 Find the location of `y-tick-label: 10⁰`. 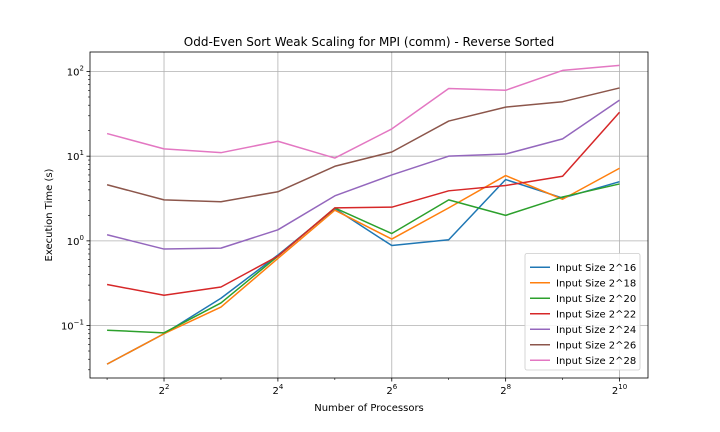

y-tick-label: 10⁰ is located at coordinates (75, 241).